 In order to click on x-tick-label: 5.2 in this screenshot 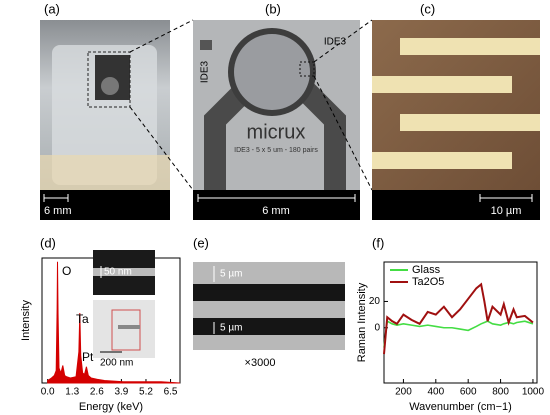, I will do `click(146, 392)`.